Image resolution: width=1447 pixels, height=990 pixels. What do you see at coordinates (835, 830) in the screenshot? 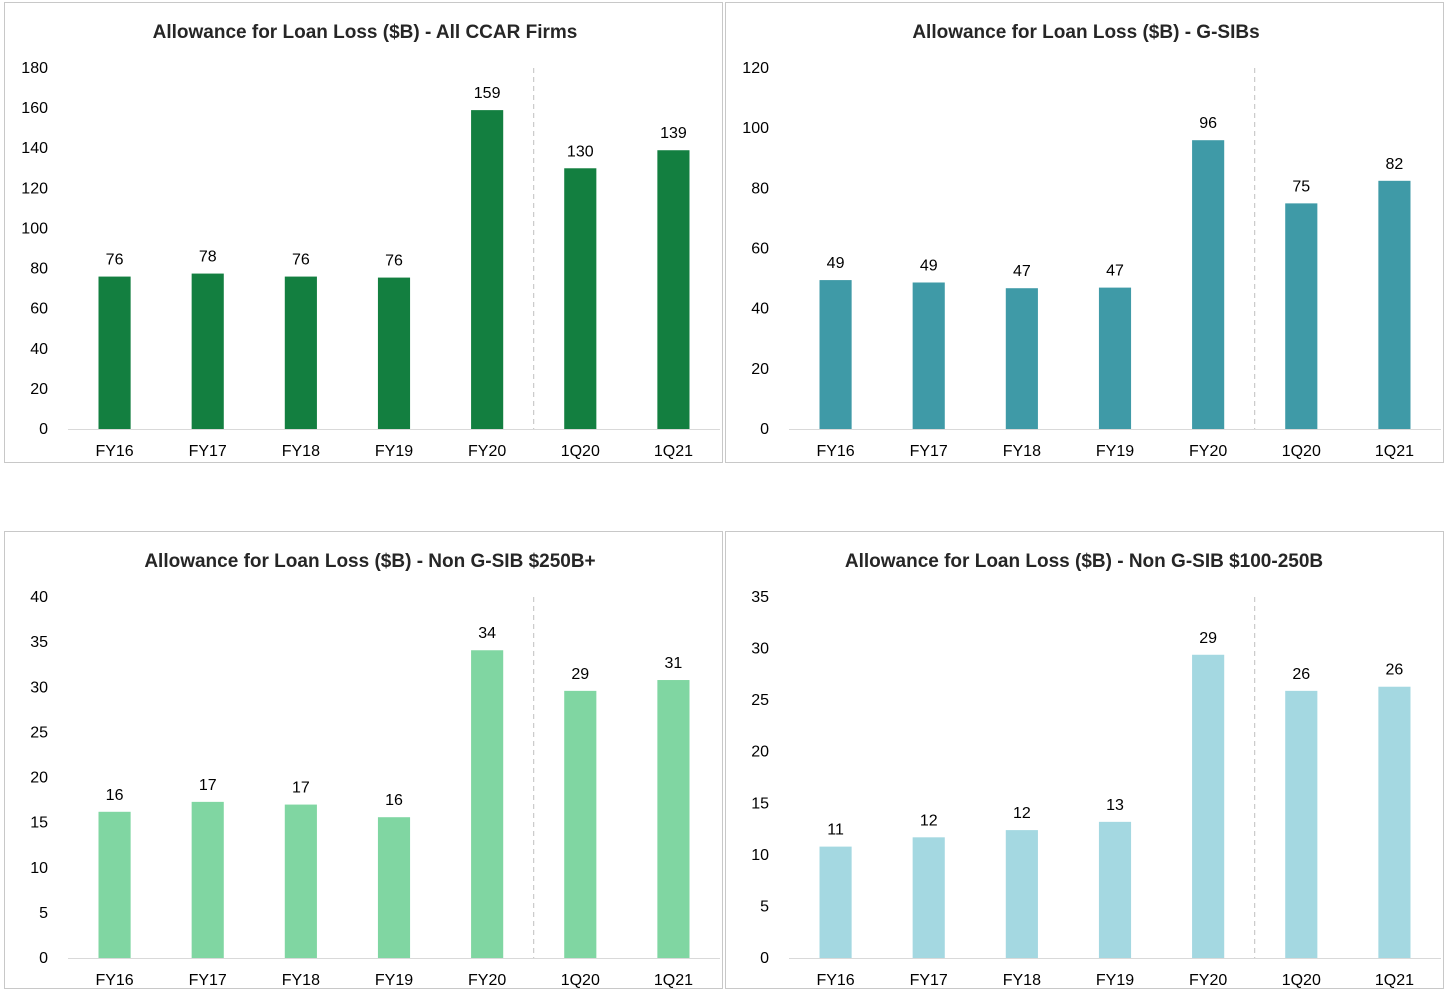
I see `data-label: 11` at bounding box center [835, 830].